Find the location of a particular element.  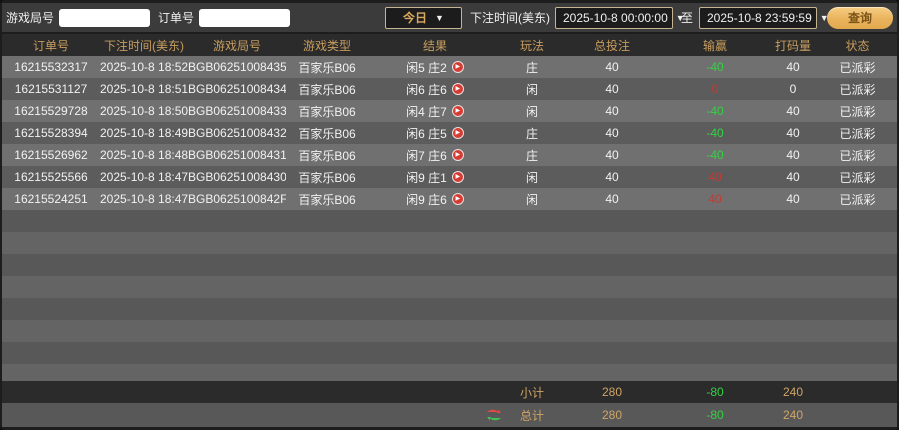

date-from-value: 2025-10-8 00:00:00 is located at coordinates (615, 17).